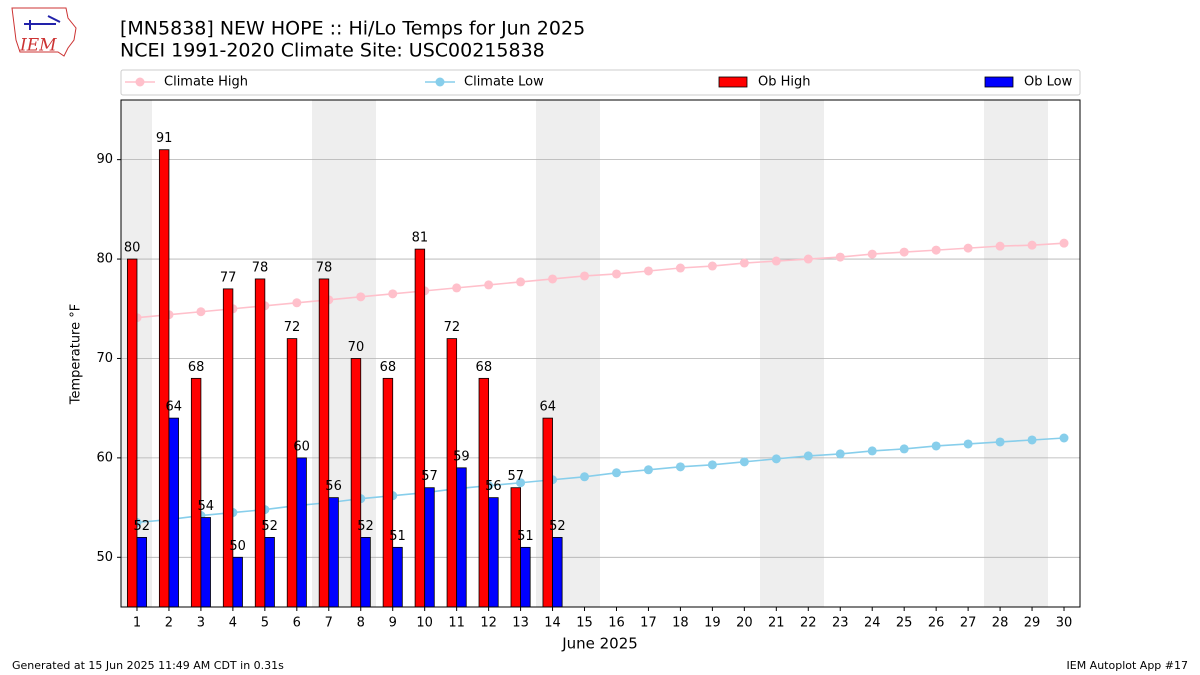 The width and height of the screenshot is (1200, 675). I want to click on y-tick-label: 70, so click(104, 358).